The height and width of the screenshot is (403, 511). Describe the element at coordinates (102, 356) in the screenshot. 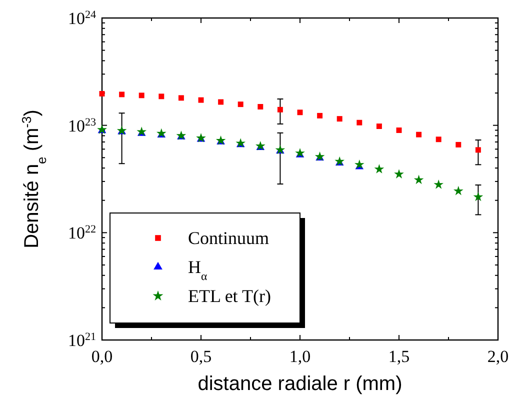

I see `x-tick-label: 0,0` at that location.